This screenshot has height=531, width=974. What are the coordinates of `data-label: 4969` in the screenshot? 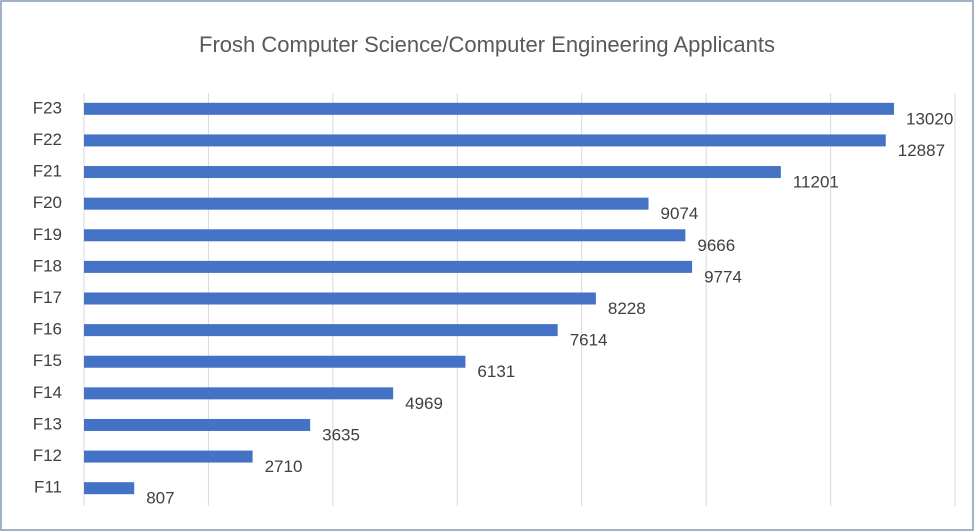 It's located at (424, 403).